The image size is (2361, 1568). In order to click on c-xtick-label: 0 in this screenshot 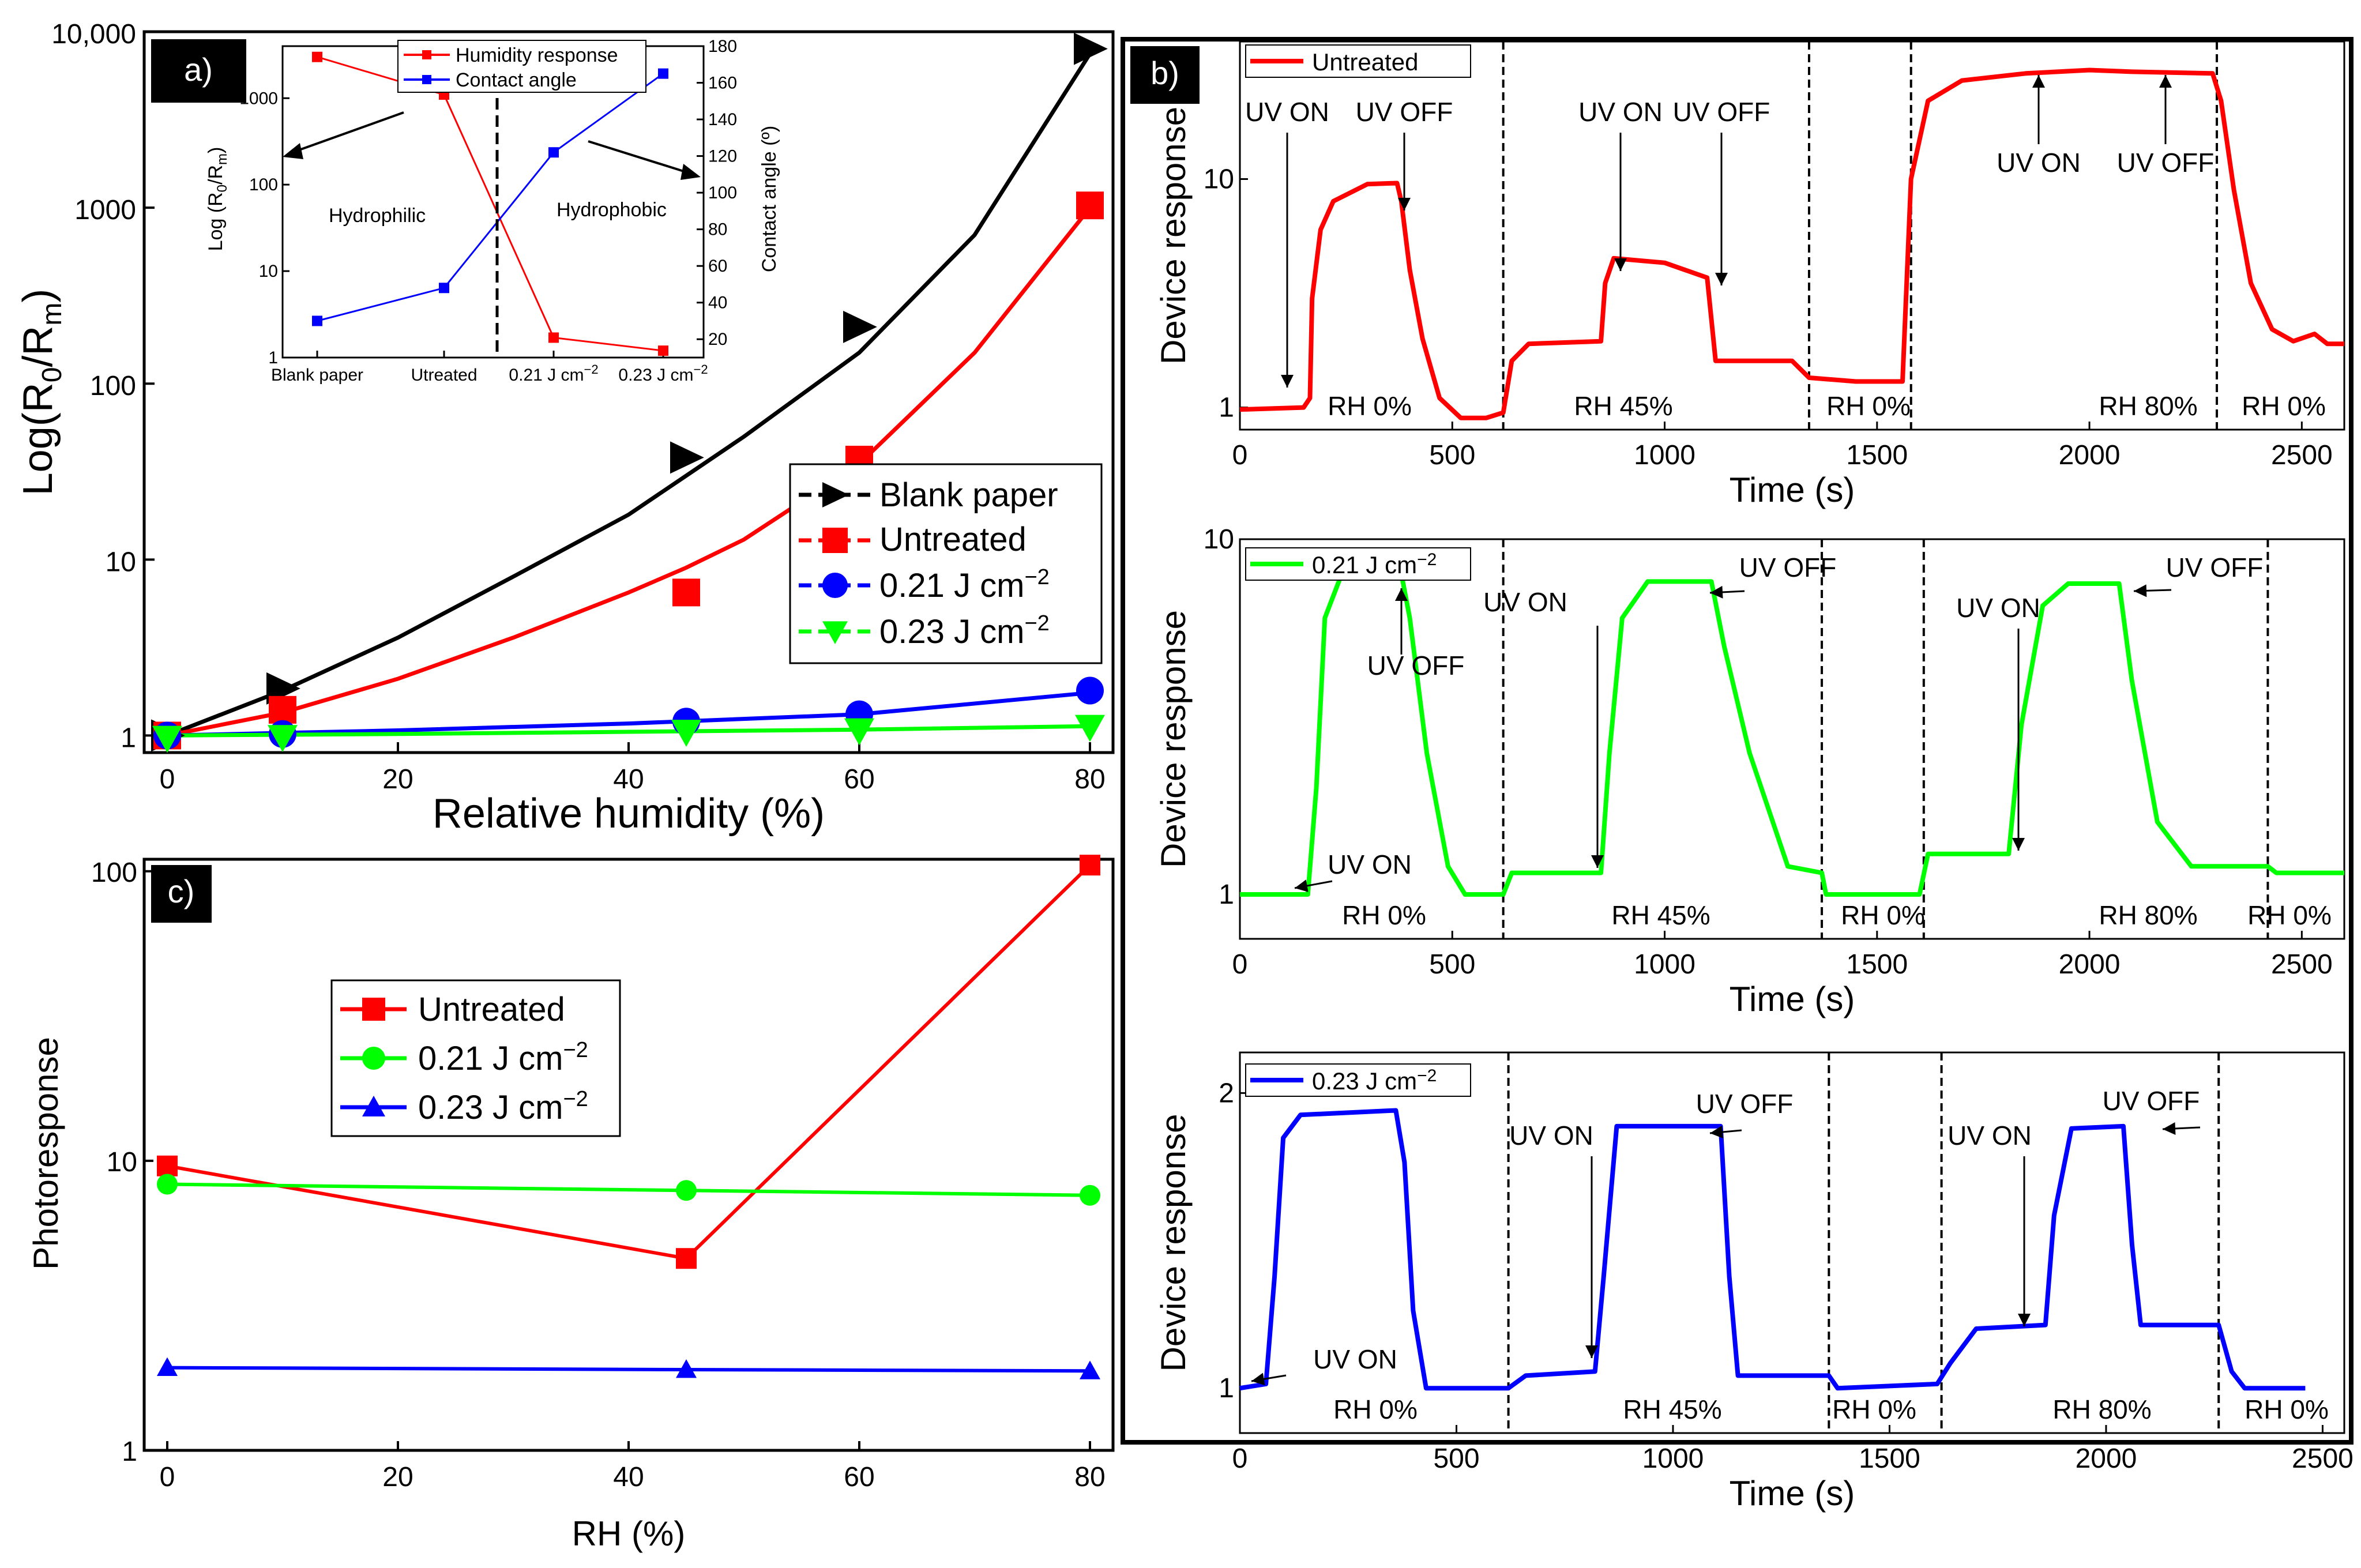, I will do `click(167, 1477)`.